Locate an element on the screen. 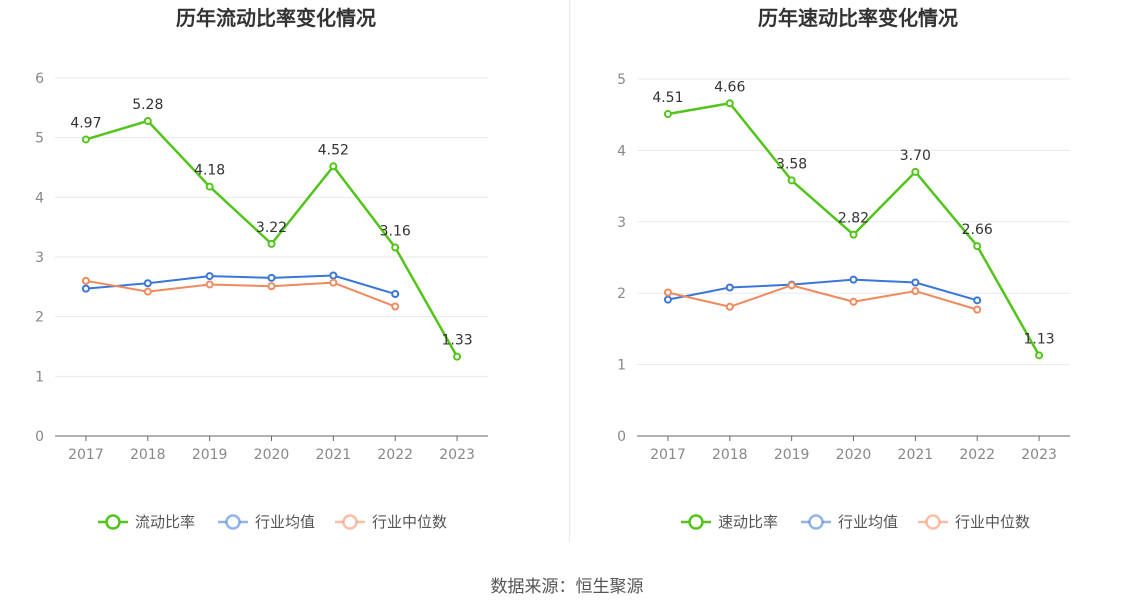  data-label: 1.13 is located at coordinates (1038, 339).